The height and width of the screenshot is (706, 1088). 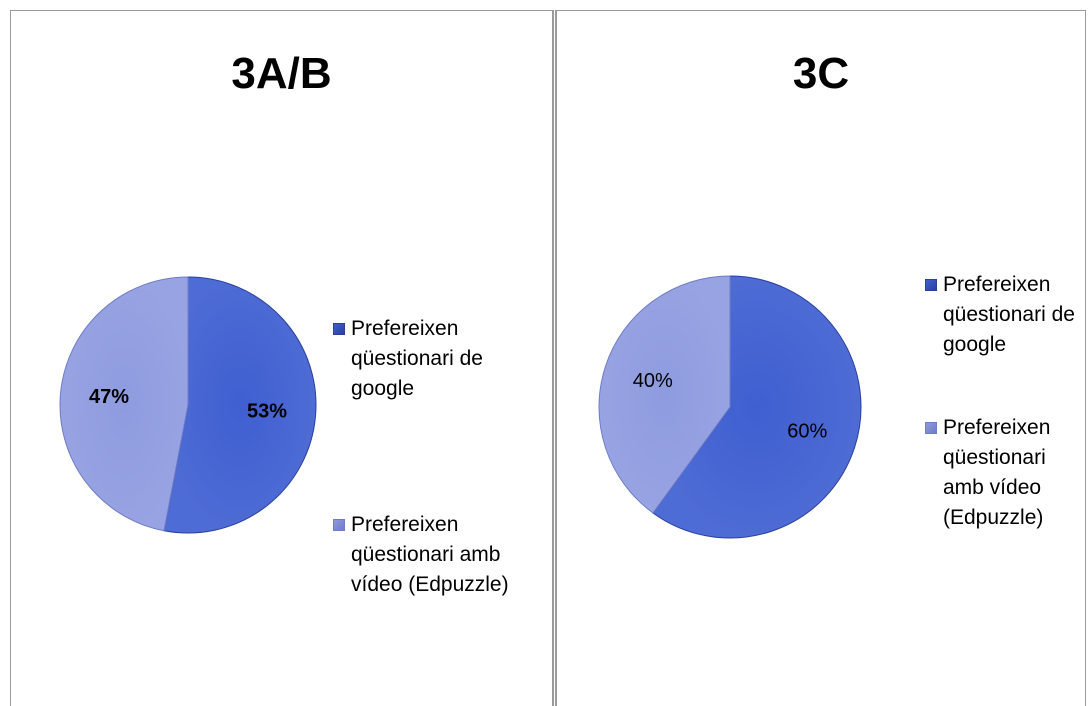 I want to click on panel-divider, so click(x=554, y=358).